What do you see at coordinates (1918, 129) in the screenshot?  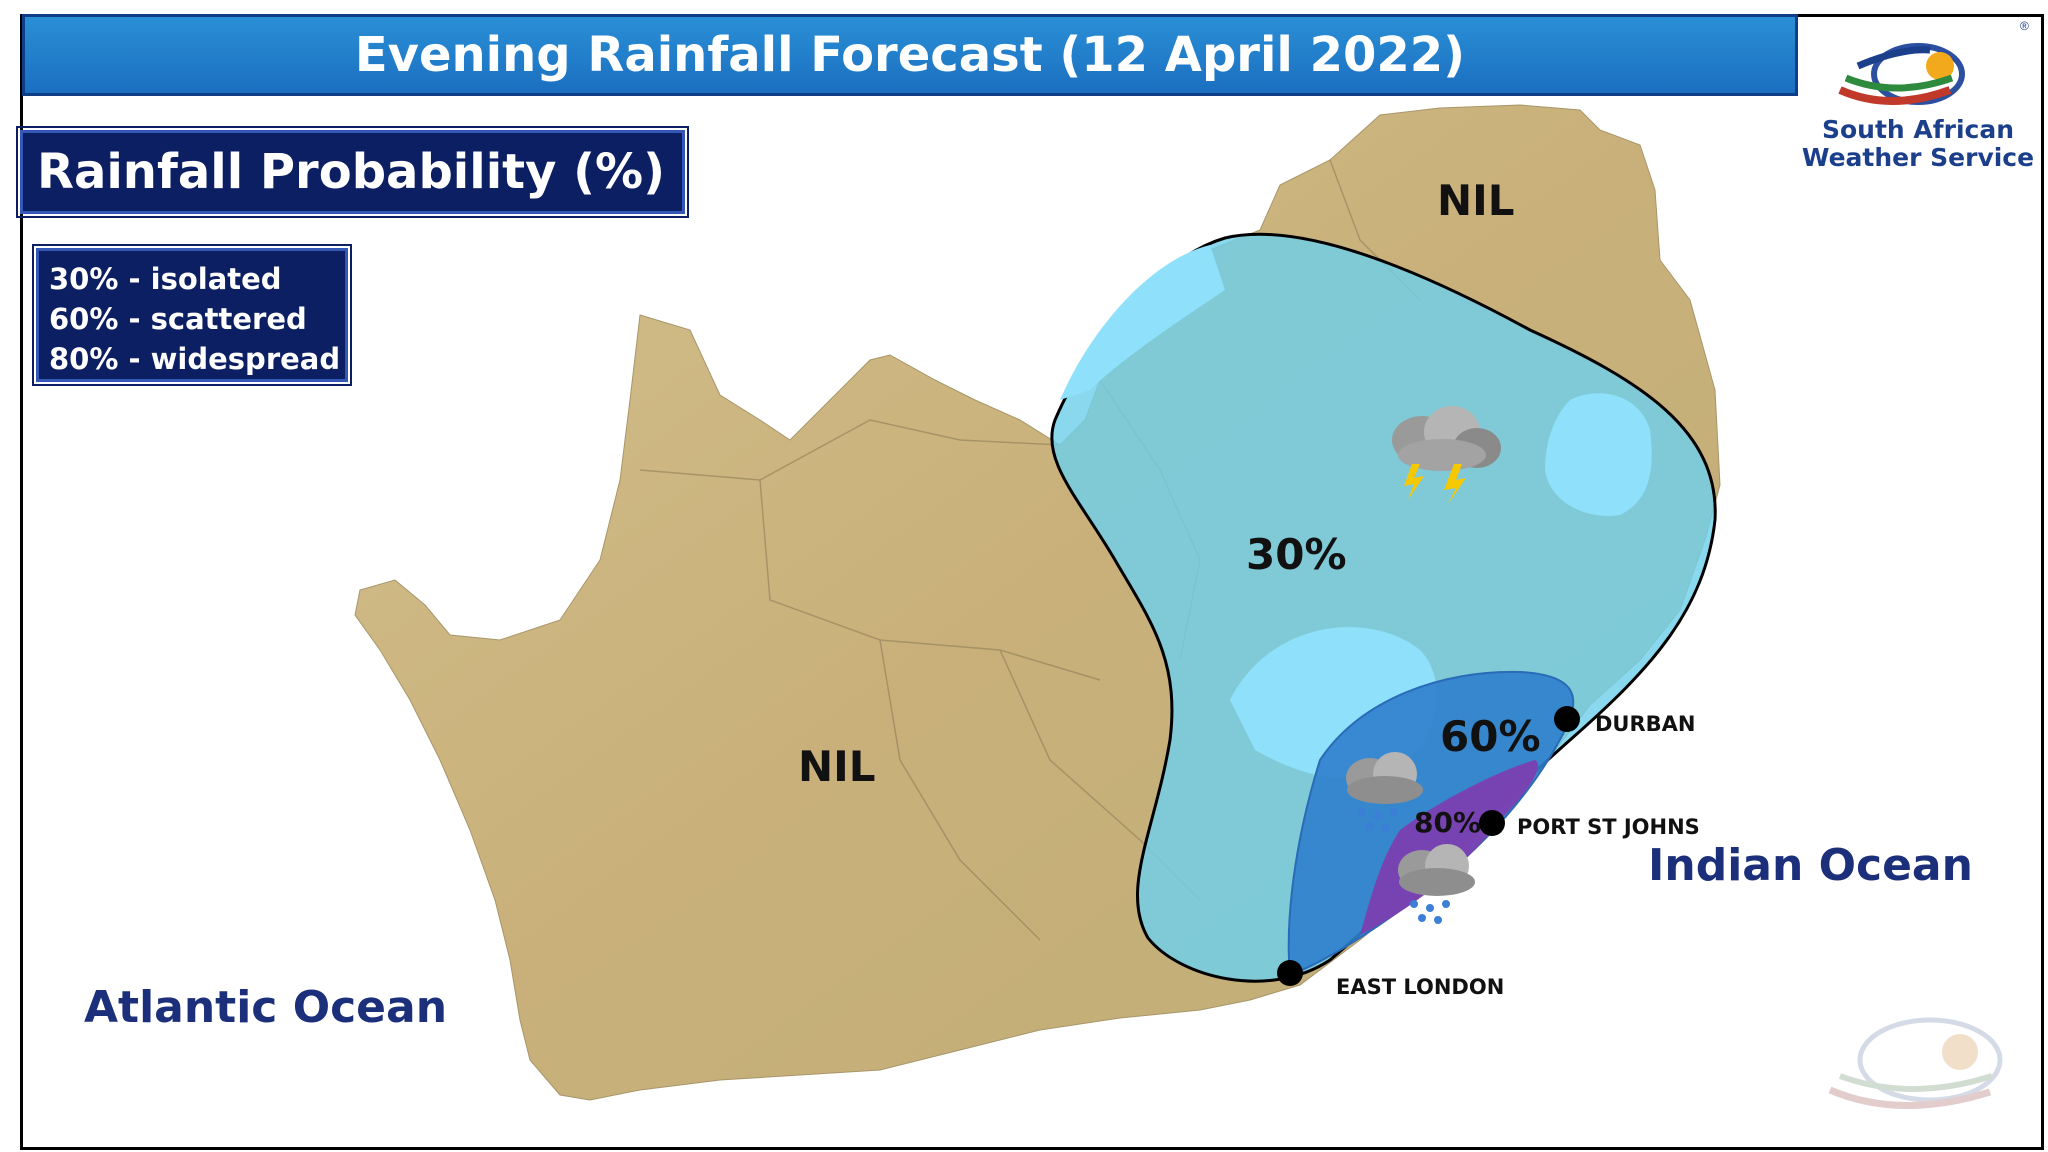 I see `logo-line1: South African` at bounding box center [1918, 129].